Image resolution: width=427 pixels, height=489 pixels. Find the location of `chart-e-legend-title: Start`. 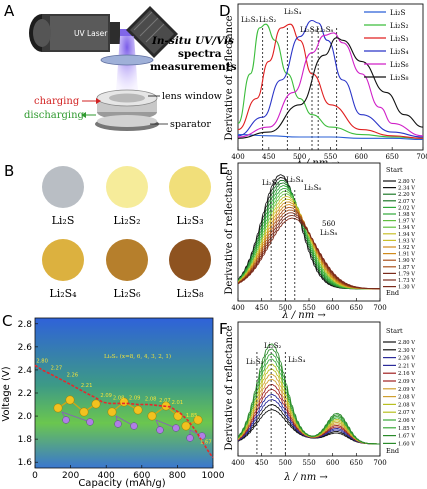

chart-e-legend-title: Start is located at coordinates (394, 170).